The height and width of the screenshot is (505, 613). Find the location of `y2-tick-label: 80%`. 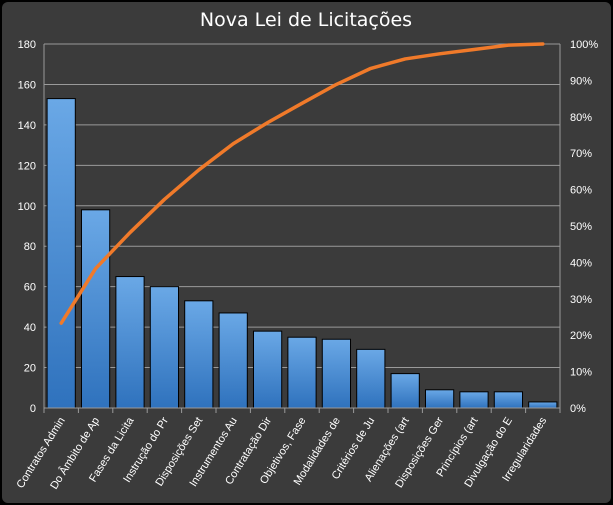

y2-tick-label: 80% is located at coordinates (581, 118).